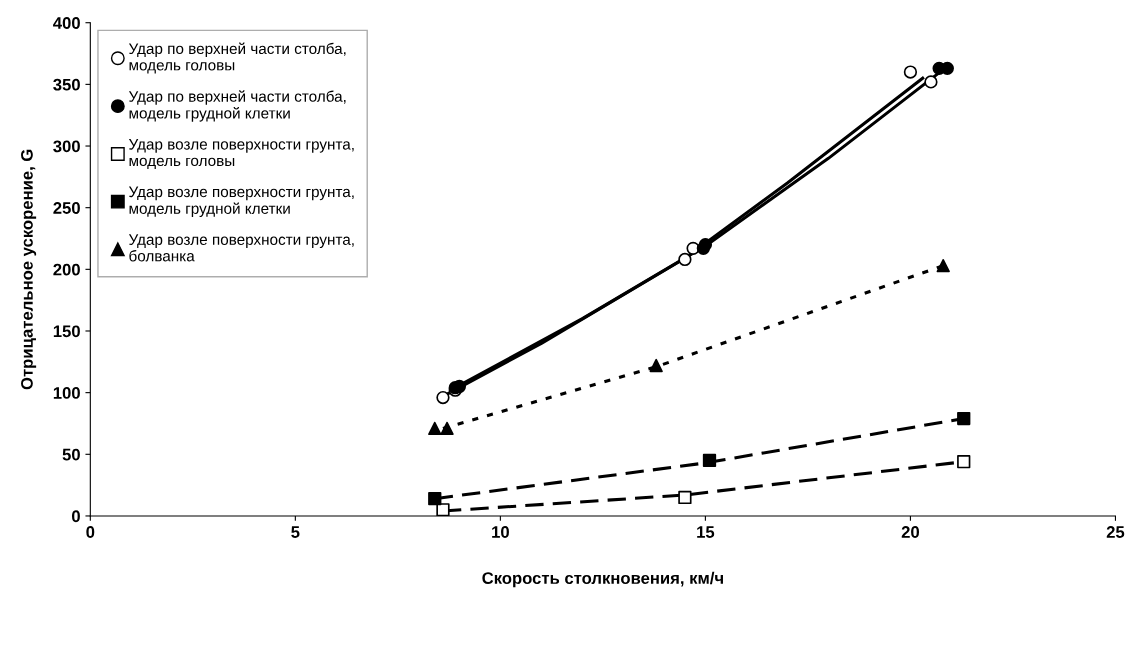 The width and height of the screenshot is (1129, 649). Describe the element at coordinates (295, 532) in the screenshot. I see `x-tick-label: 5` at that location.